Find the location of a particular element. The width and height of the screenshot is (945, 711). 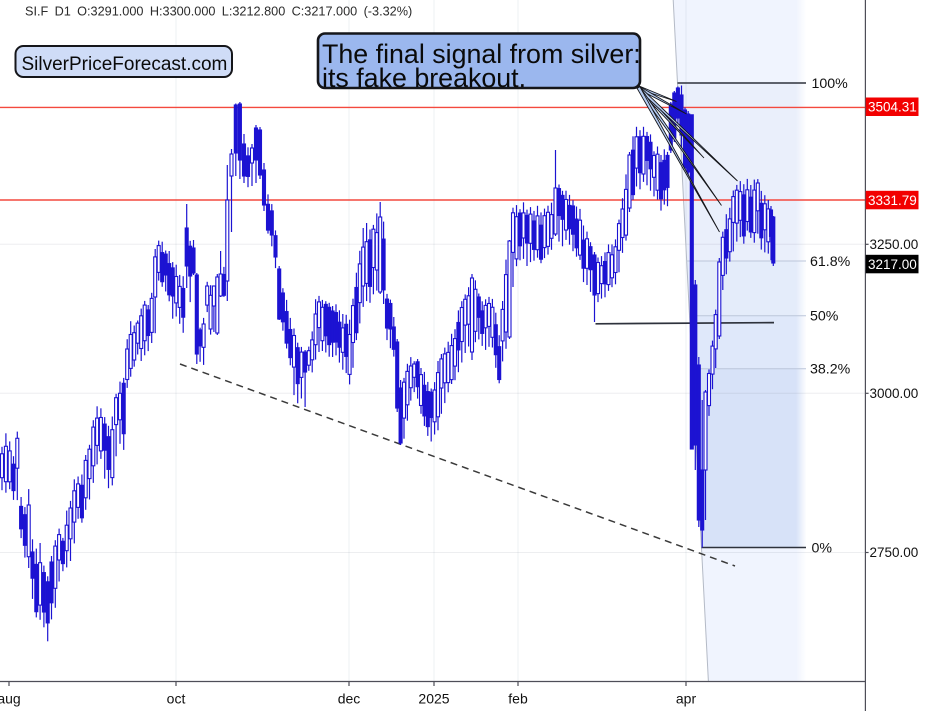

svg-text: The final signal from silver: is located at coordinates (481, 54).